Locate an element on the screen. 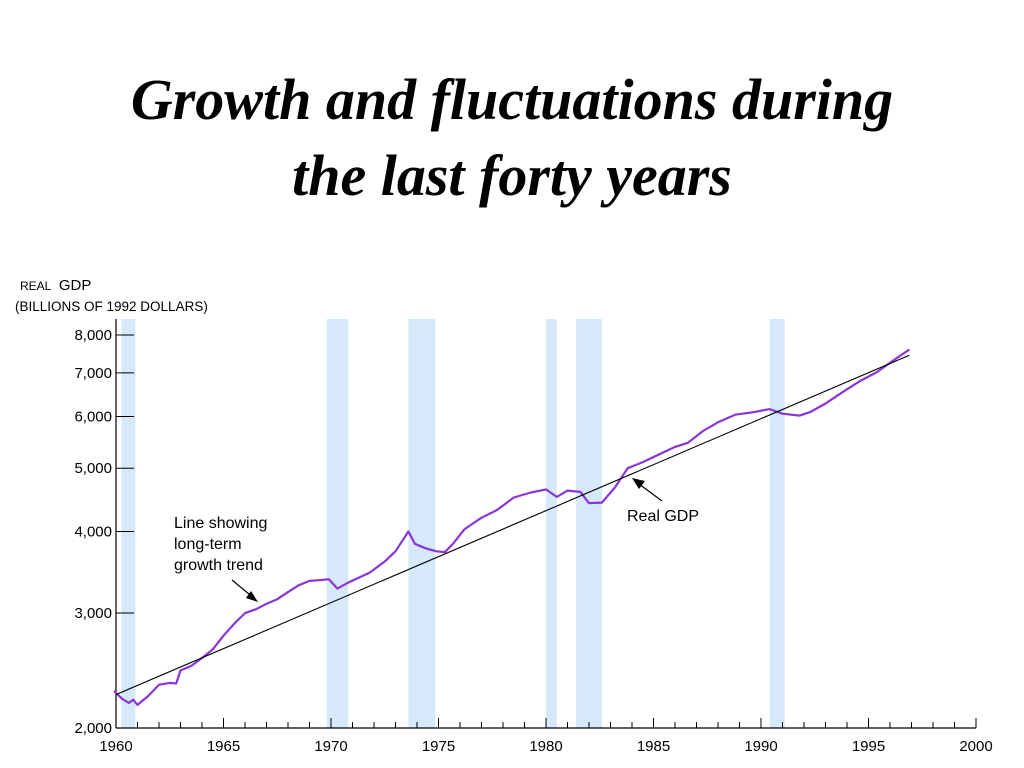 The image size is (1024, 768). x-tick-label-1995: 1995 is located at coordinates (868, 746).